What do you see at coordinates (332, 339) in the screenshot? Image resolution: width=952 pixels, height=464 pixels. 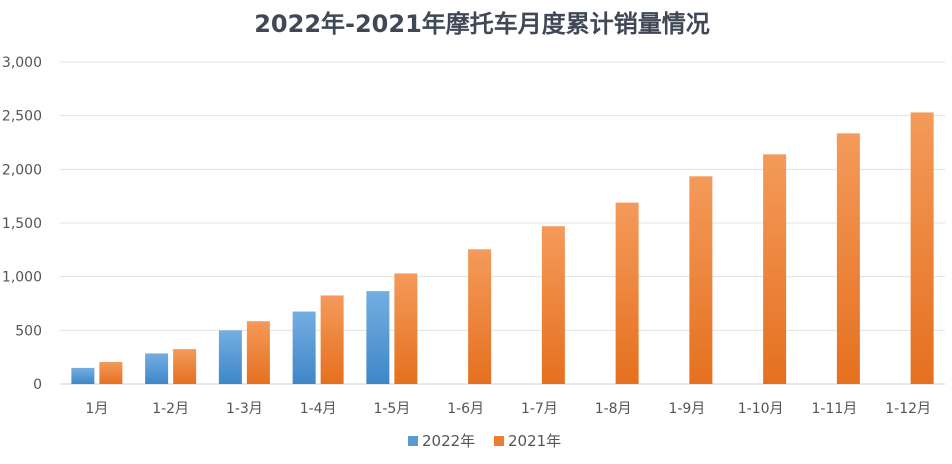 I see `bar-2021年-1-4月` at bounding box center [332, 339].